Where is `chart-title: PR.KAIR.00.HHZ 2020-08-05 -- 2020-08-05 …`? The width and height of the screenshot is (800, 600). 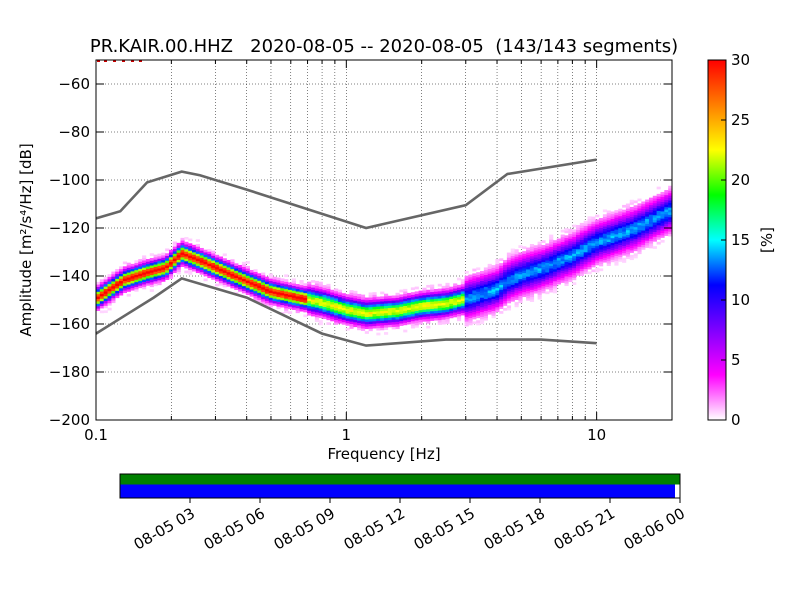
chart-title: PR.KAIR.00.HHZ 2020-08-05 -- 2020-08-05 … is located at coordinates (384, 46).